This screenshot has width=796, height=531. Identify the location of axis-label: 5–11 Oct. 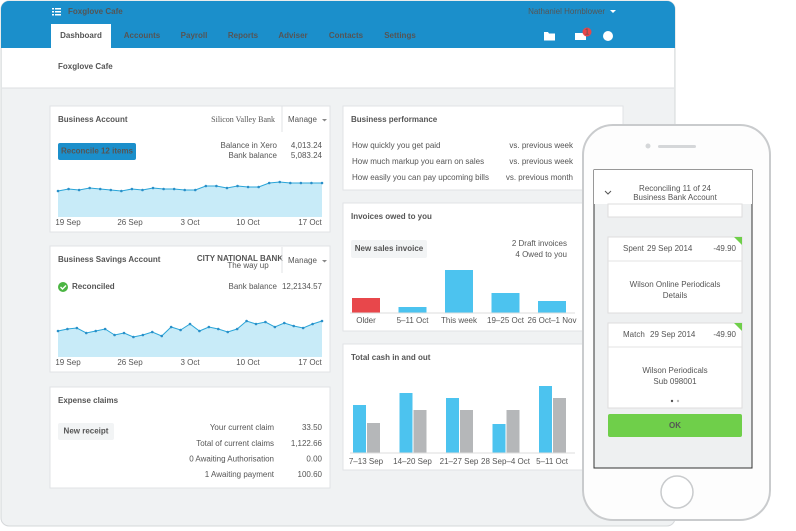
(552, 461).